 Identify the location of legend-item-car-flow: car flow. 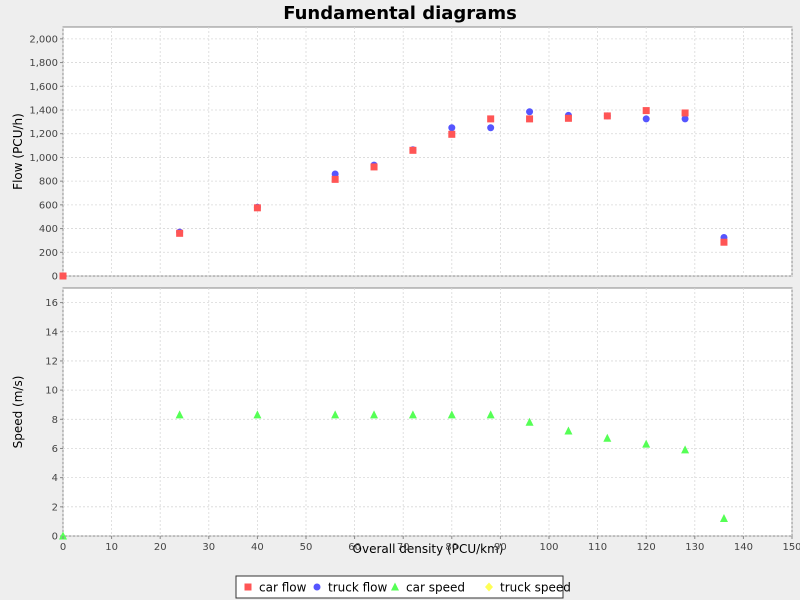
(275, 588).